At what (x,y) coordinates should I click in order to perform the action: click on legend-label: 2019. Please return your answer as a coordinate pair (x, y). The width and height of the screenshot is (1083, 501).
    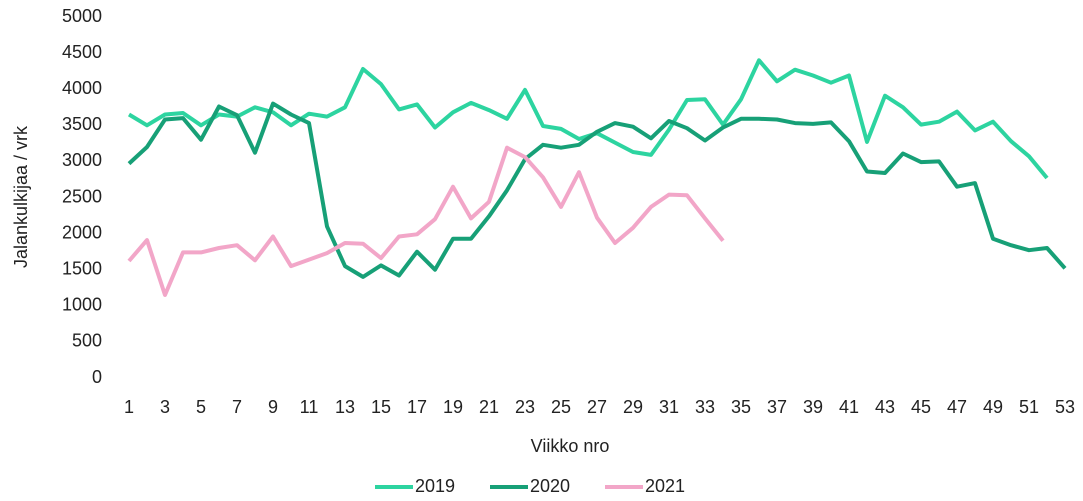
    Looking at the image, I should click on (435, 486).